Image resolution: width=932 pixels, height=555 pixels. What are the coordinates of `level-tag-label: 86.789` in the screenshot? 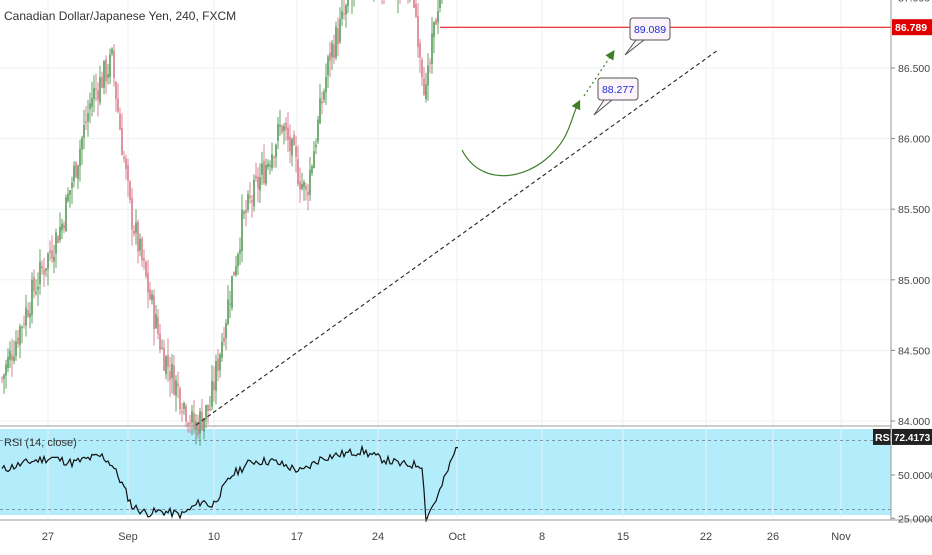 It's located at (911, 28).